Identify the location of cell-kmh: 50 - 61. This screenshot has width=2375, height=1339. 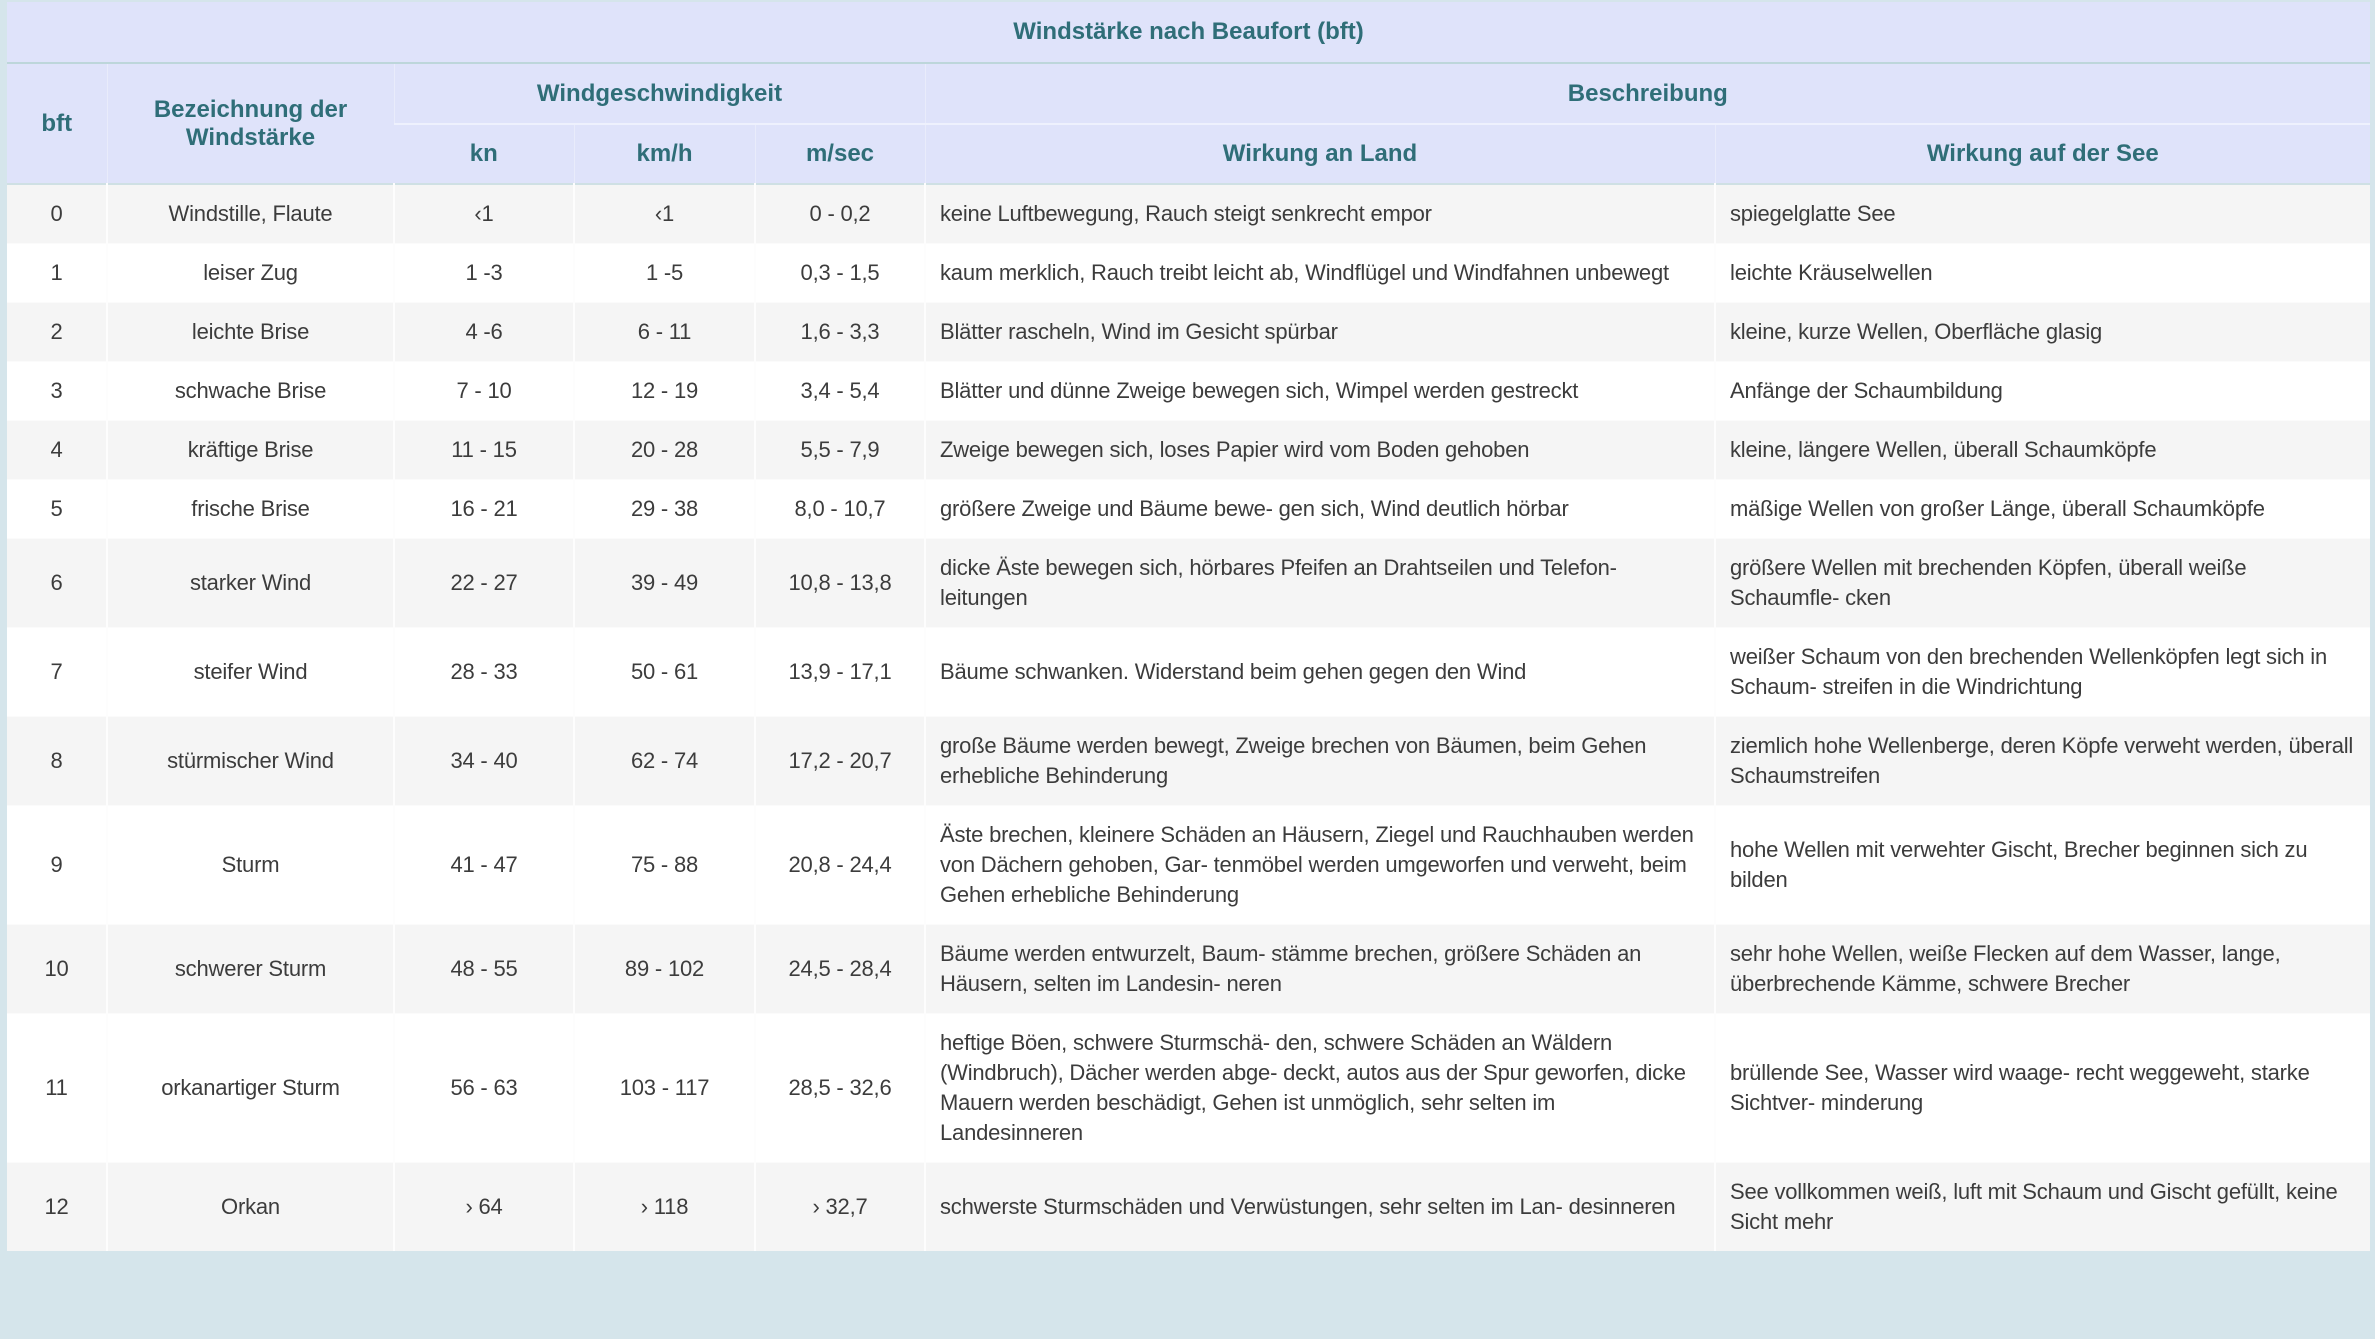
(664, 672).